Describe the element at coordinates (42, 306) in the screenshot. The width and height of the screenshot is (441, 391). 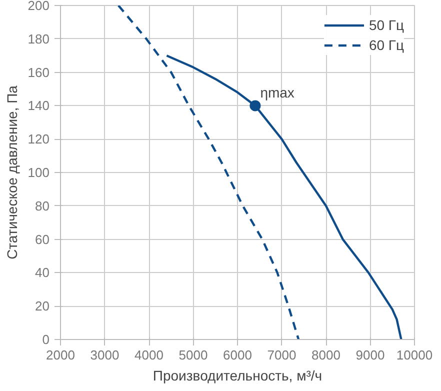
I see `y-tick-label: 20` at that location.